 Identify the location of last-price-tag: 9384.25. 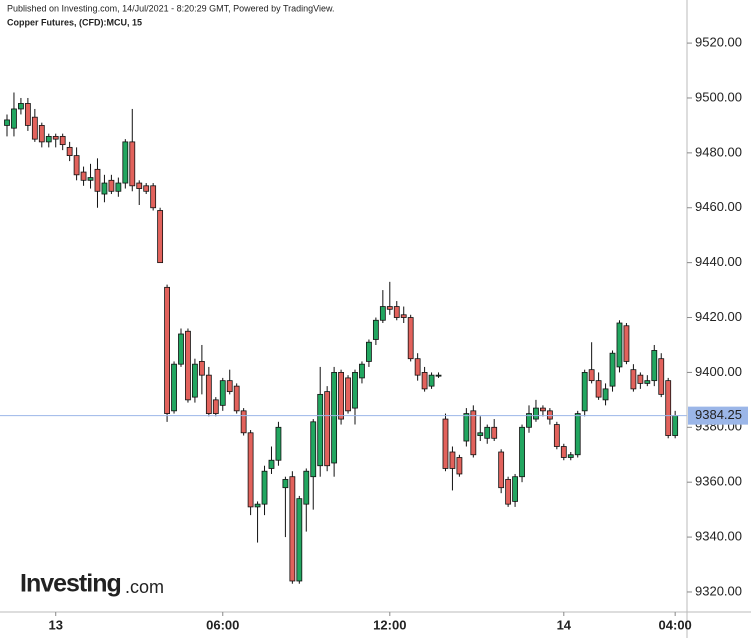
(718, 414).